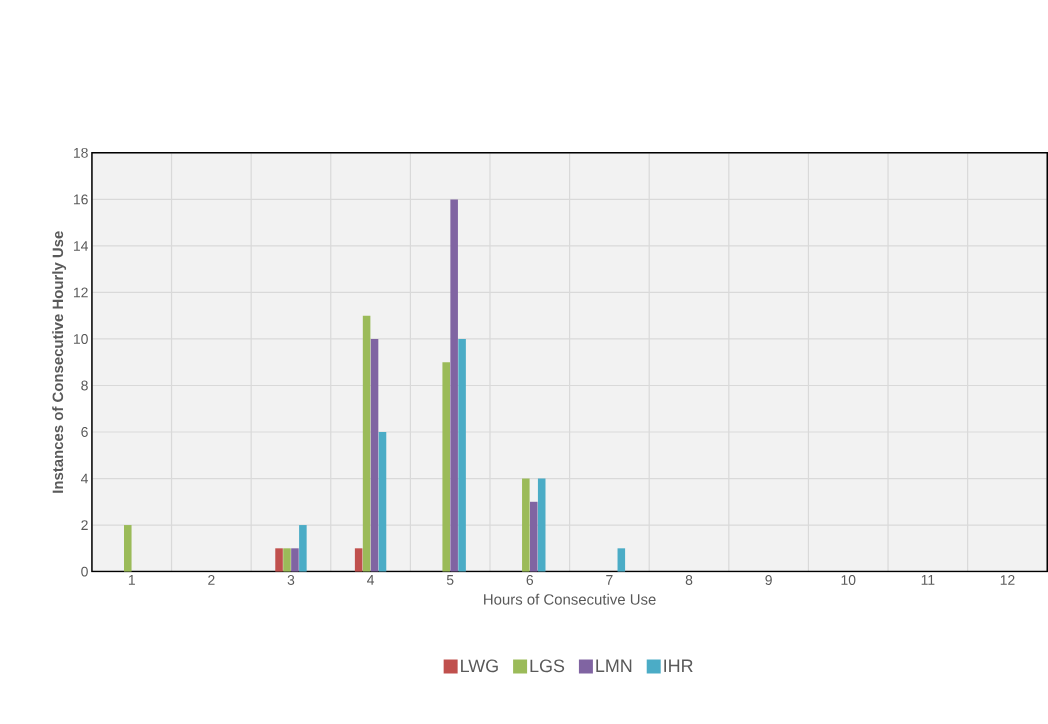 This screenshot has width=1048, height=724. What do you see at coordinates (479, 665) in the screenshot?
I see `legend-label: LWG` at bounding box center [479, 665].